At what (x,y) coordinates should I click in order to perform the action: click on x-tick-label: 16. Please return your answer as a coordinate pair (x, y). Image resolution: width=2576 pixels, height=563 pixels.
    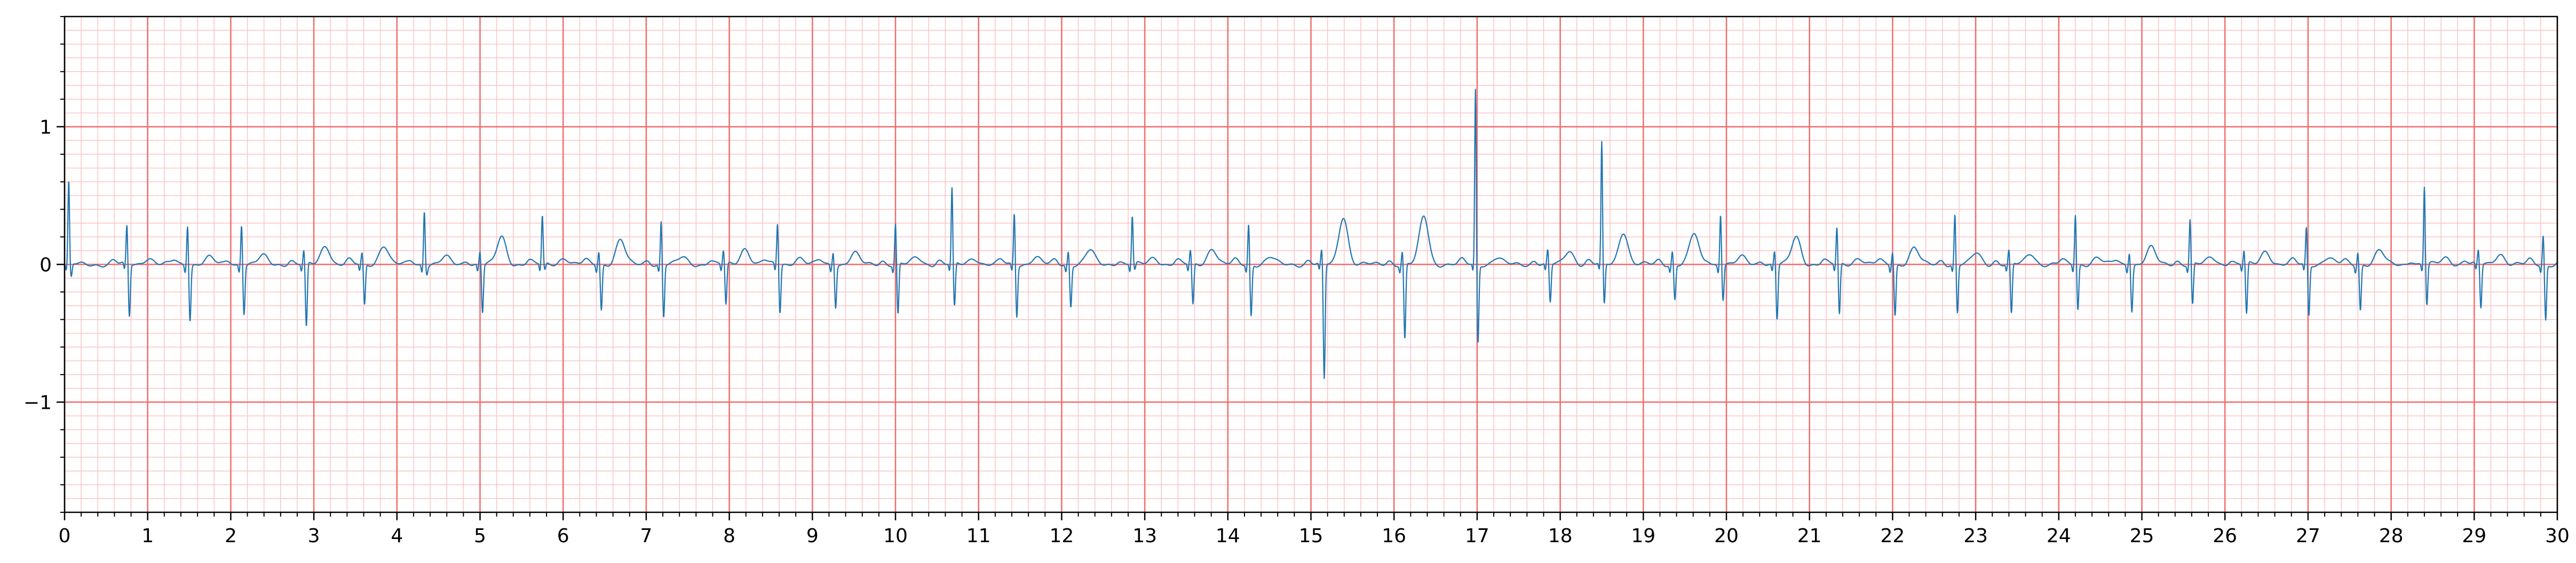
    Looking at the image, I should click on (1394, 536).